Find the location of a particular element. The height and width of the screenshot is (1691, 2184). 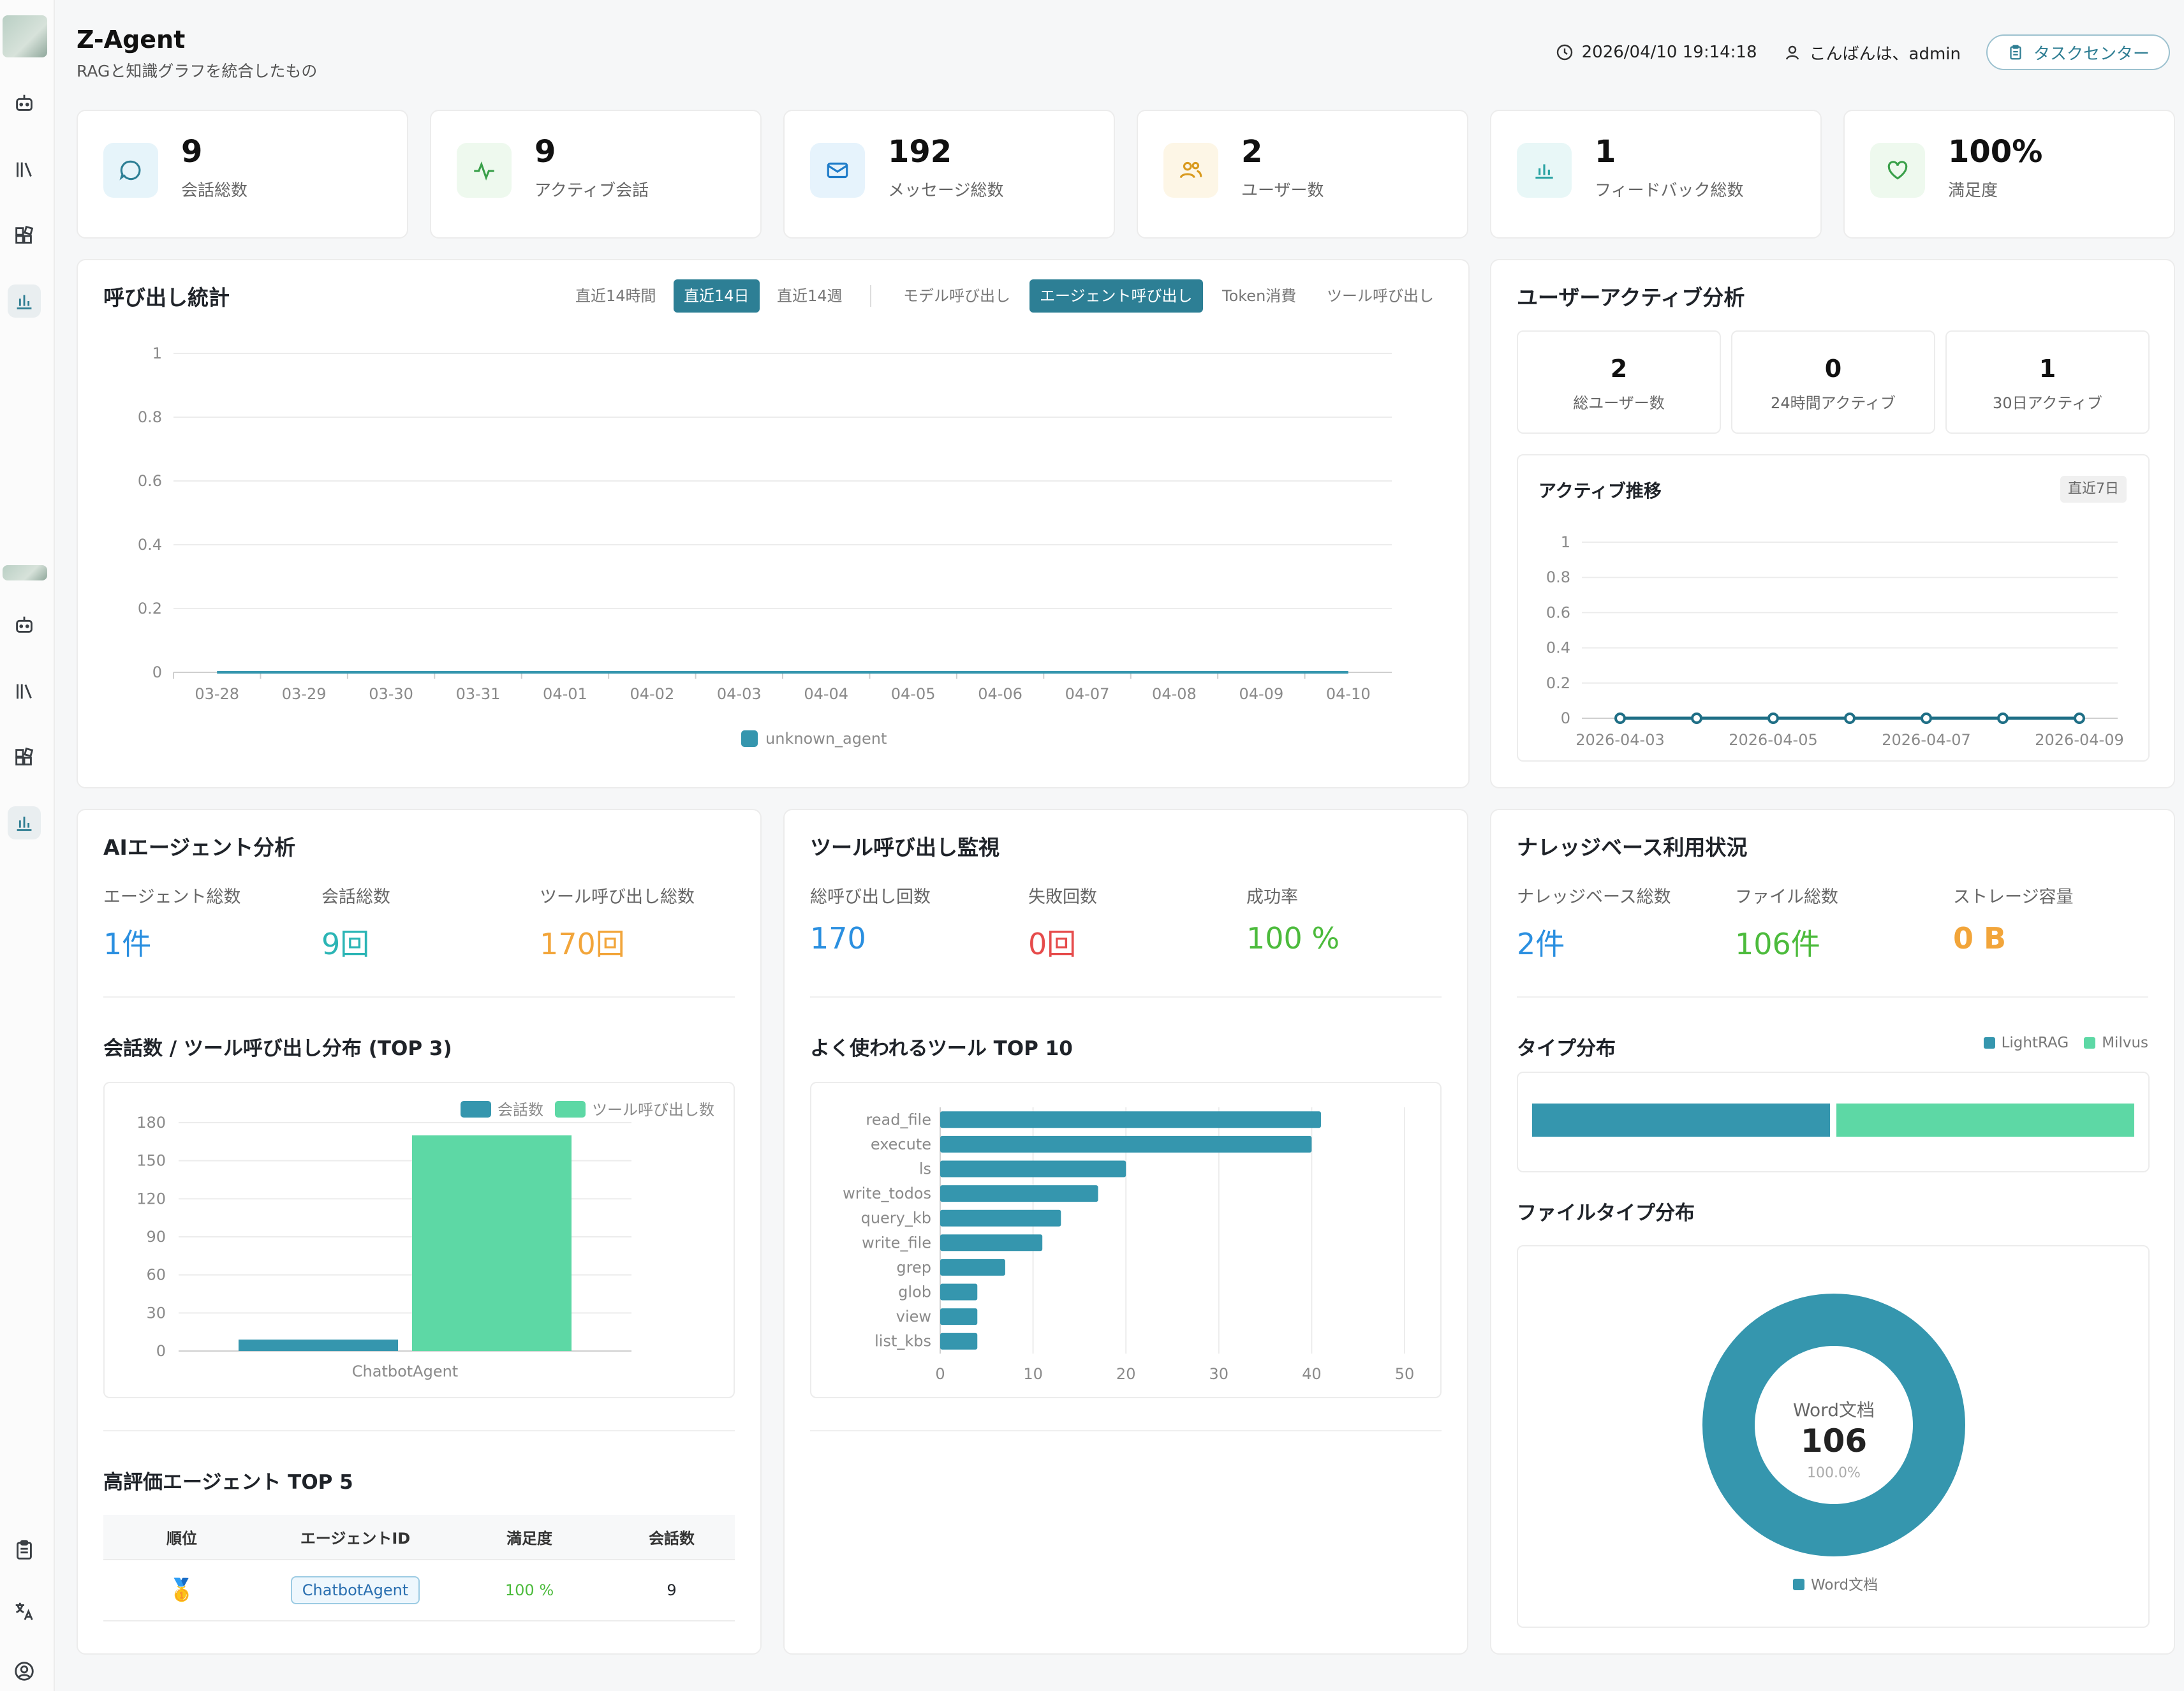

type-tab-model: モデル呼び出し is located at coordinates (956, 296).